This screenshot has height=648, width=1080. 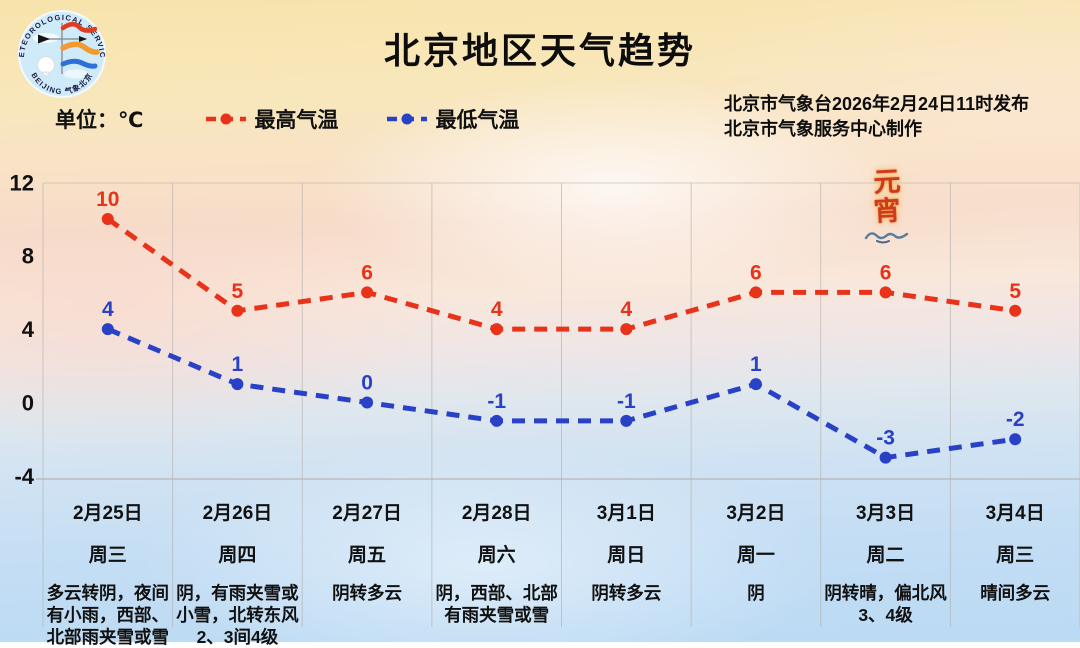 What do you see at coordinates (238, 569) in the screenshot?
I see `day-column-2: 2月26日 周四 阴，有雨夹雪或 小雪，北转东风 2、3间4级` at bounding box center [238, 569].